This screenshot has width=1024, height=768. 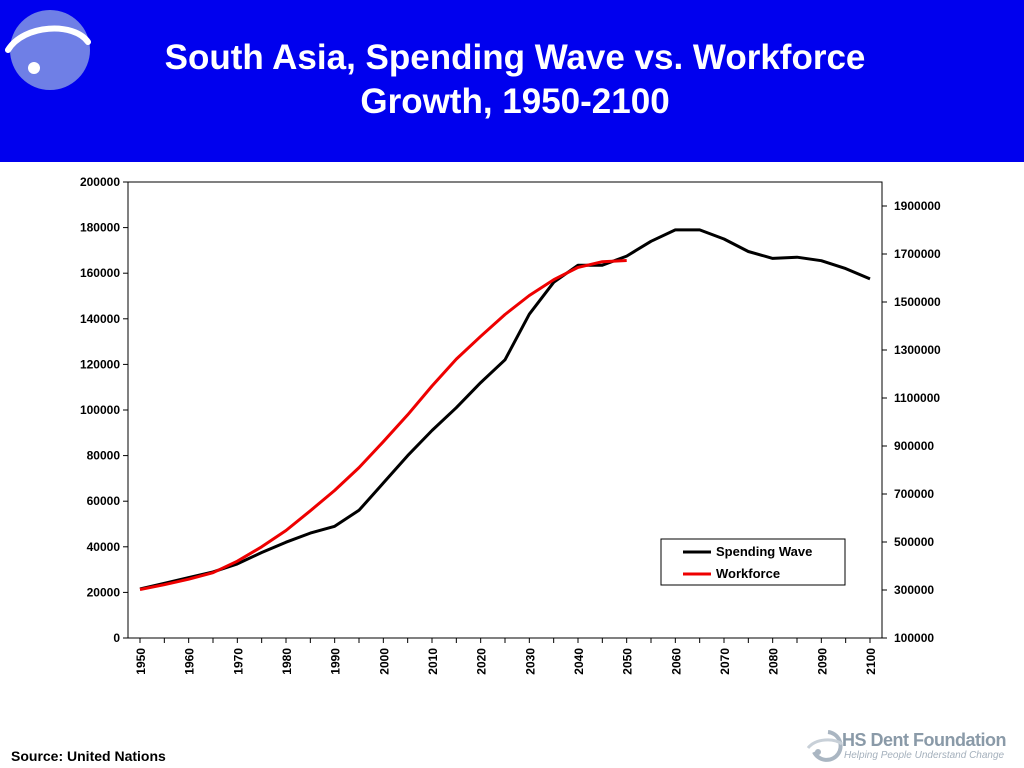 I want to click on y-right-tick-label: 500000, so click(x=914, y=542).